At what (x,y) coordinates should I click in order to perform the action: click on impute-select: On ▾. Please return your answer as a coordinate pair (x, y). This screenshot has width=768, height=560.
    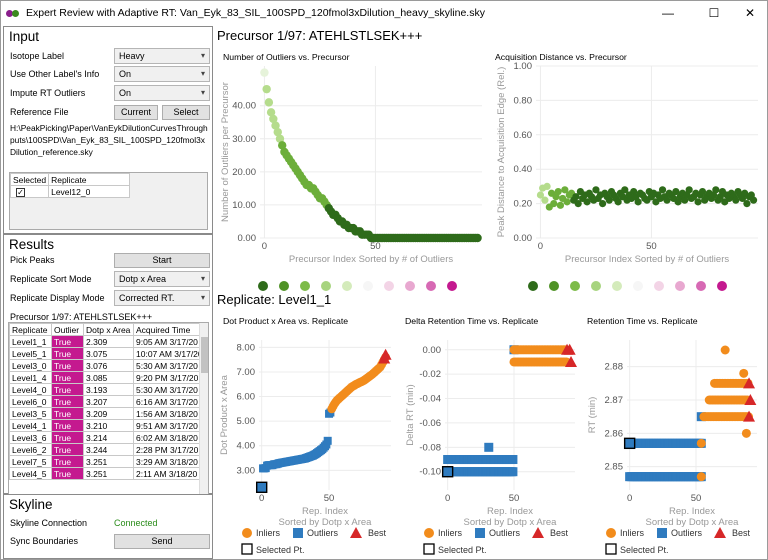
    Looking at the image, I should click on (162, 93).